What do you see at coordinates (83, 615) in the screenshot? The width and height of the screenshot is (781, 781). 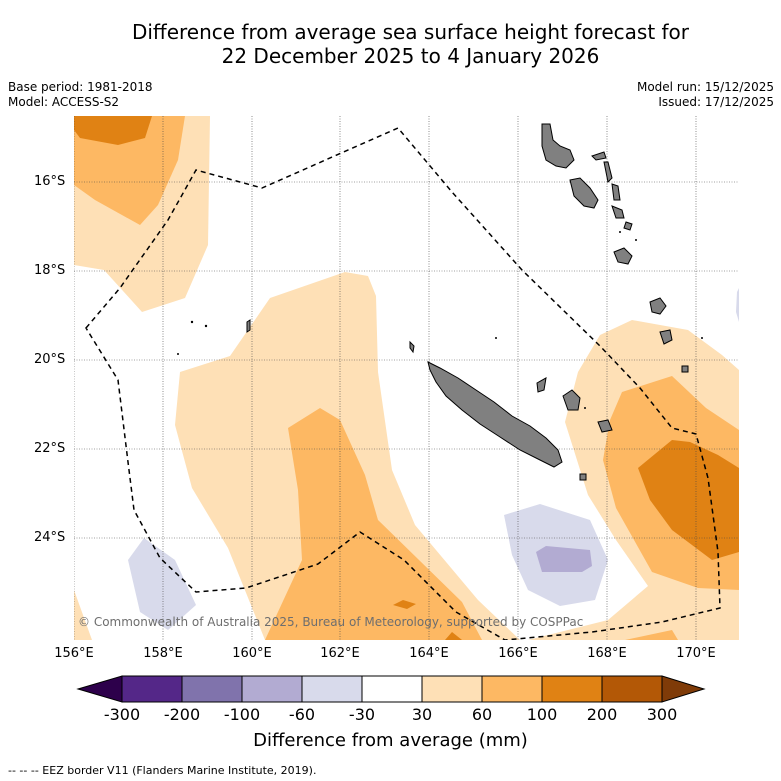 I see `anomaly-30-60-southwest` at bounding box center [83, 615].